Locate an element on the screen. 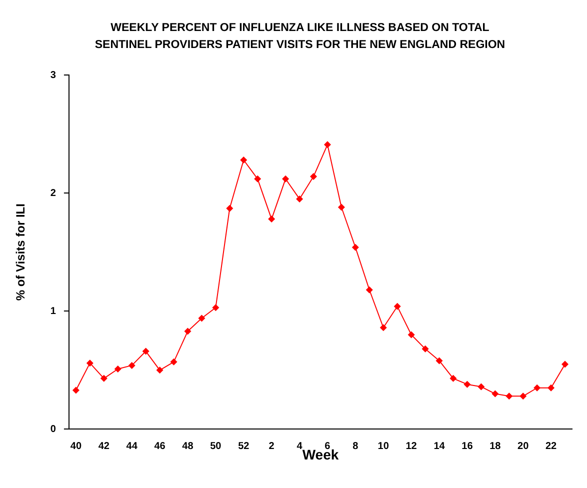  x-tick-label: 42 is located at coordinates (104, 446).